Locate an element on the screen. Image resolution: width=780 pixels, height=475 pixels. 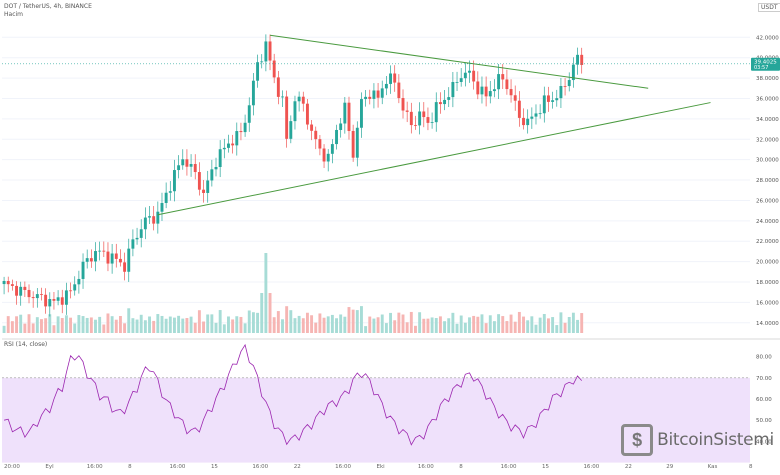
time-tick-label: 20:00 is located at coordinates (12, 467).